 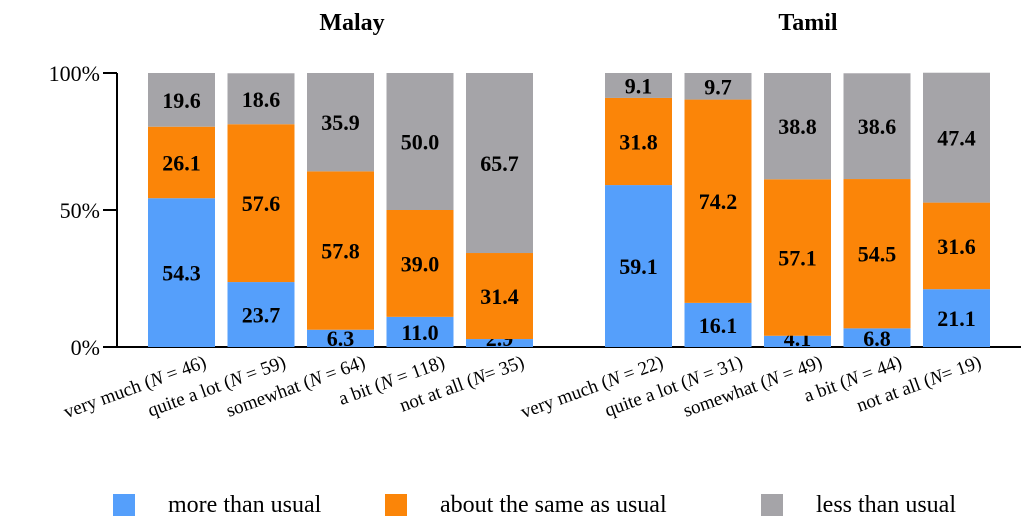 I want to click on value-label: 74.2, so click(x=718, y=201).